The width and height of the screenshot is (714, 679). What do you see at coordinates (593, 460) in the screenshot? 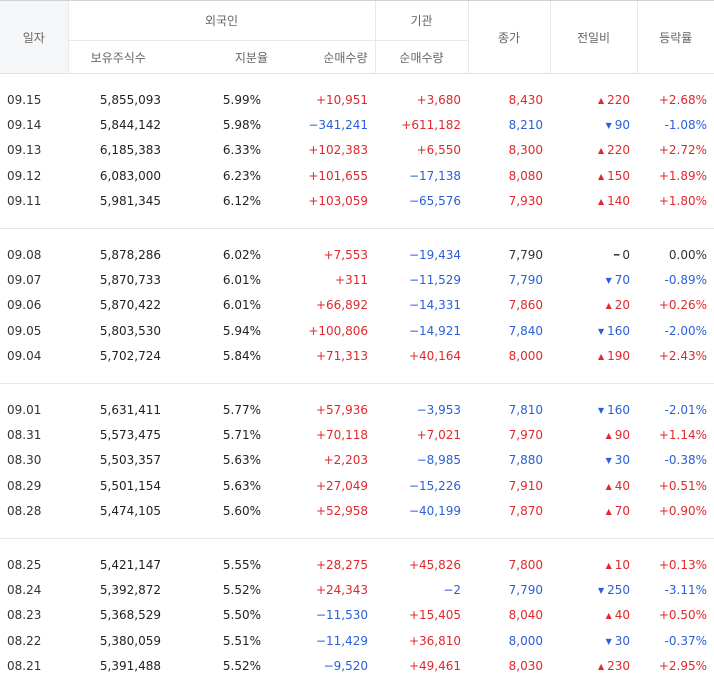
I see `change-cell: ▼ 30` at bounding box center [593, 460].